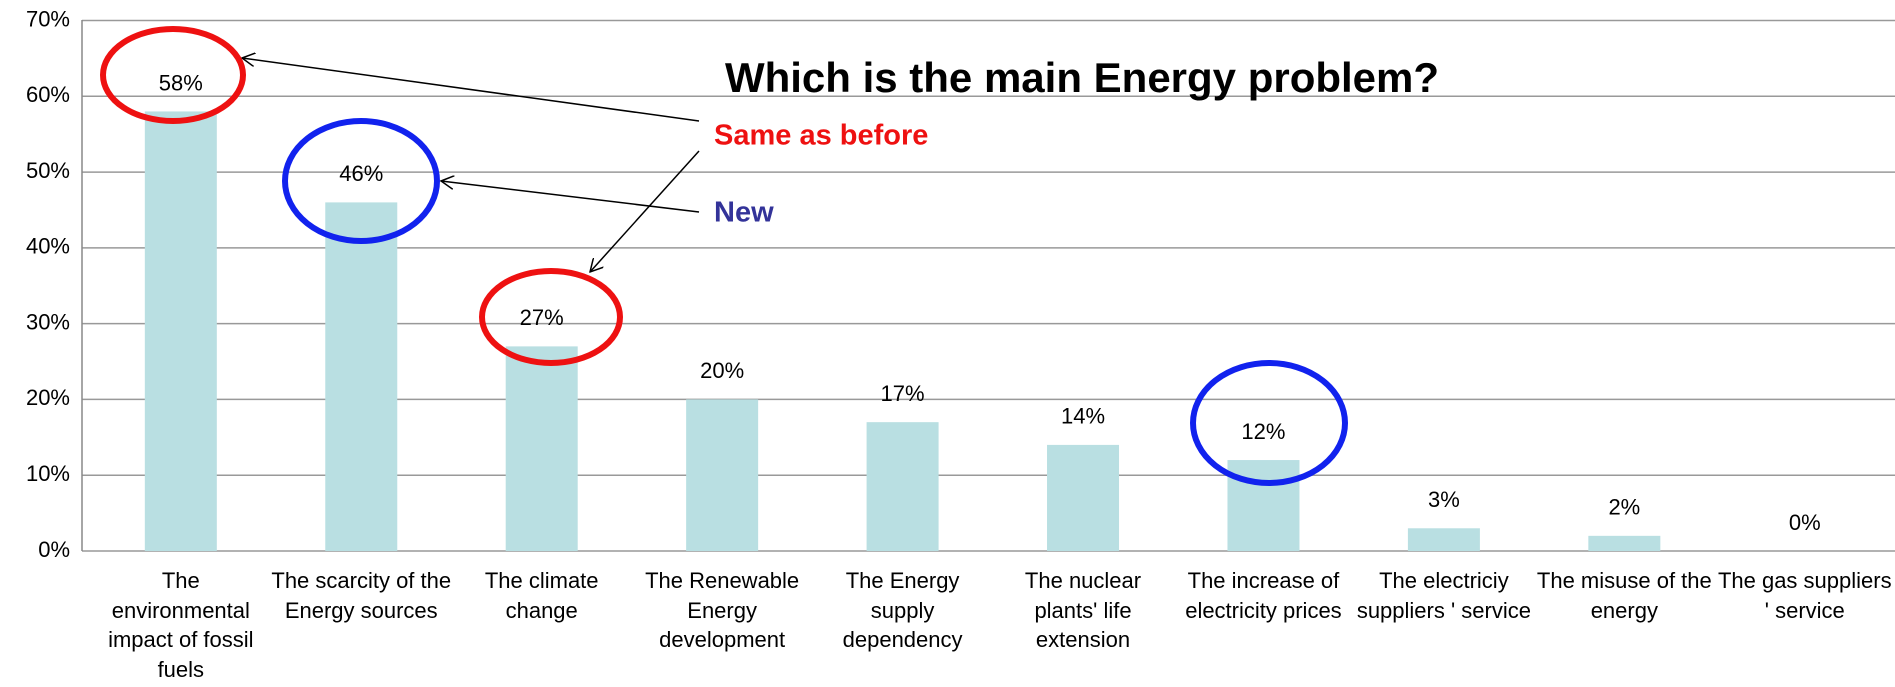  What do you see at coordinates (722, 610) in the screenshot?
I see `x-tick-label: The Renewable Energy development` at bounding box center [722, 610].